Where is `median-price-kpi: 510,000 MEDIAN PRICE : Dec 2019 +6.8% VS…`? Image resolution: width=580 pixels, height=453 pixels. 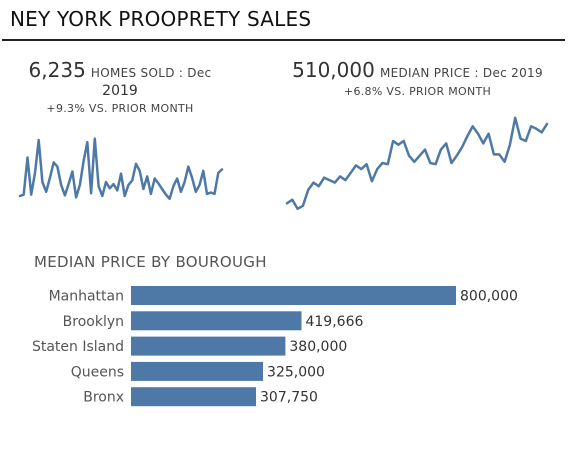
median-price-kpi: 510,000 MEDIAN PRICE : Dec 2019 +6.8% VS… is located at coordinates (417, 78).